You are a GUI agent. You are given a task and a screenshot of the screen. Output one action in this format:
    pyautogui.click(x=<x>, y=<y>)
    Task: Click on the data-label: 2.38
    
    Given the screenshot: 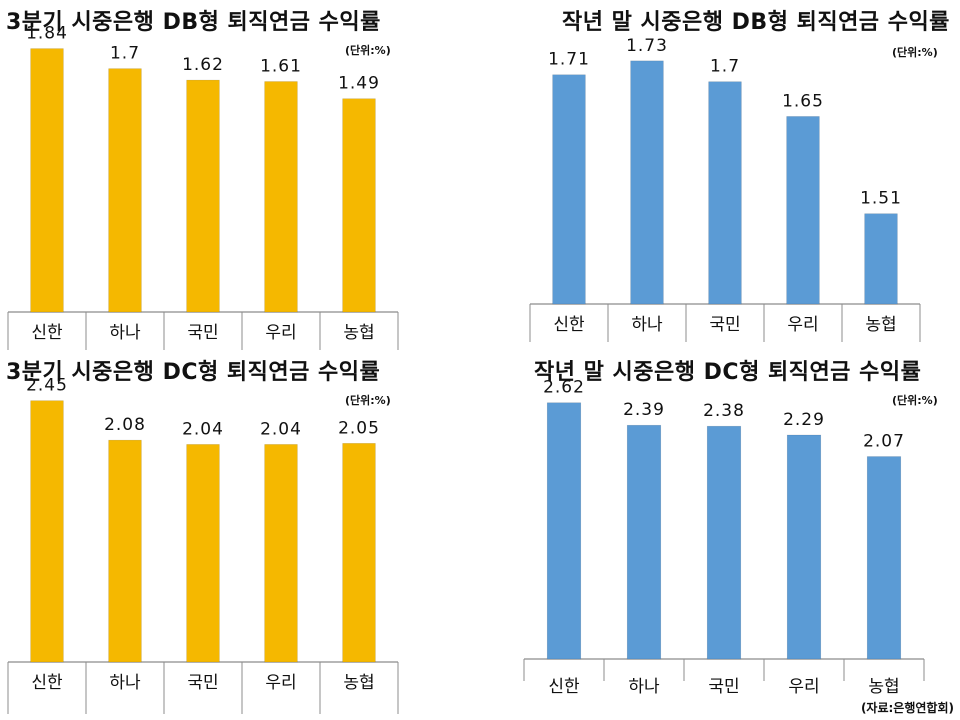 What is the action you would take?
    pyautogui.click(x=724, y=411)
    